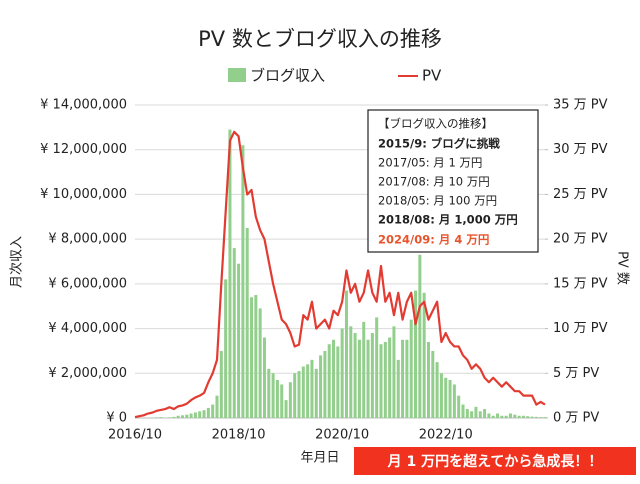 This screenshot has width=640, height=484. What do you see at coordinates (437, 201) in the screenshot?
I see `annotation-line: 2018/05: 月 100 万円` at bounding box center [437, 201].